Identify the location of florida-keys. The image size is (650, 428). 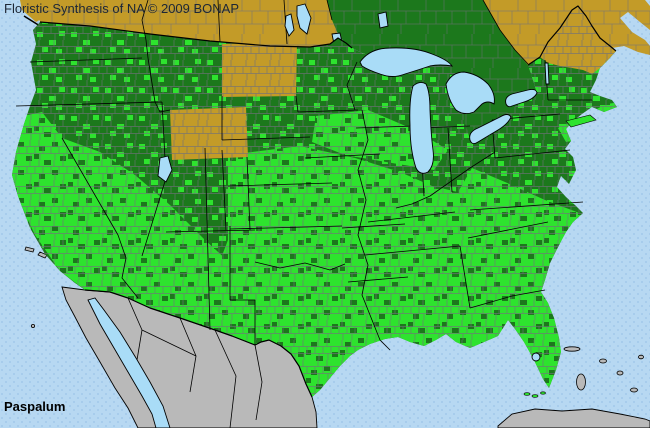
(527, 394).